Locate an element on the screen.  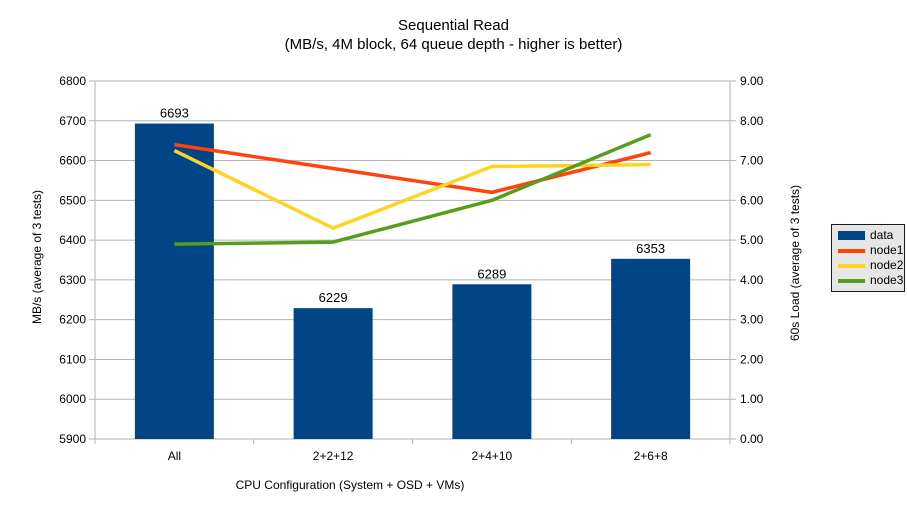
right-tick-label: 7.00 is located at coordinates (752, 161).